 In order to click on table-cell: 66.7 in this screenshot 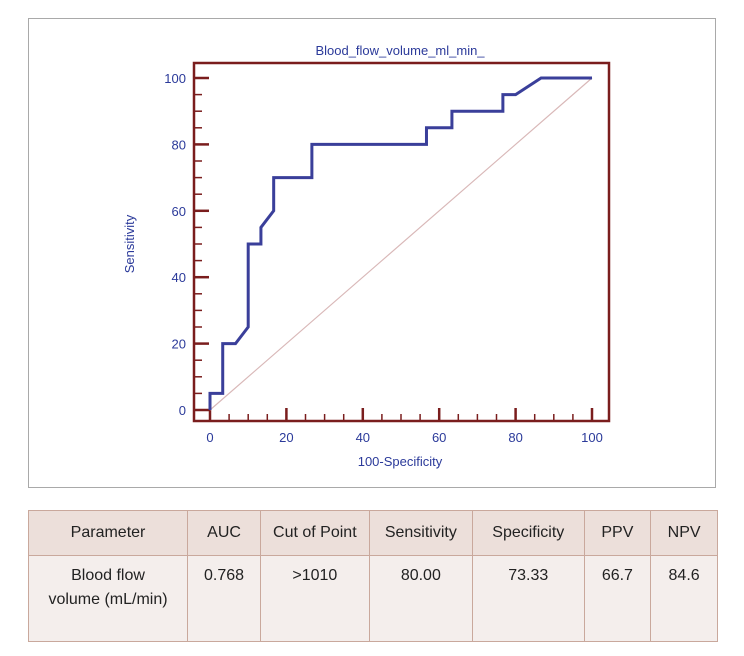, I will do `click(617, 598)`.